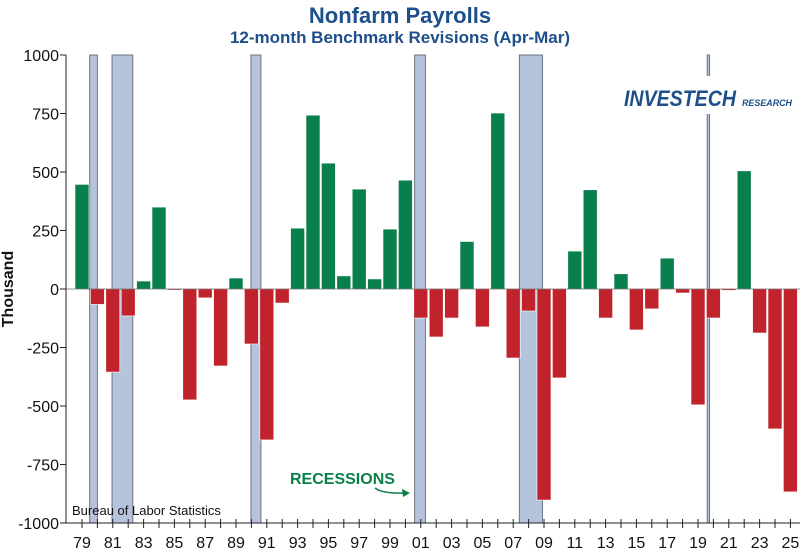  I want to click on logo-subtext: RESEARCH, so click(767, 103).